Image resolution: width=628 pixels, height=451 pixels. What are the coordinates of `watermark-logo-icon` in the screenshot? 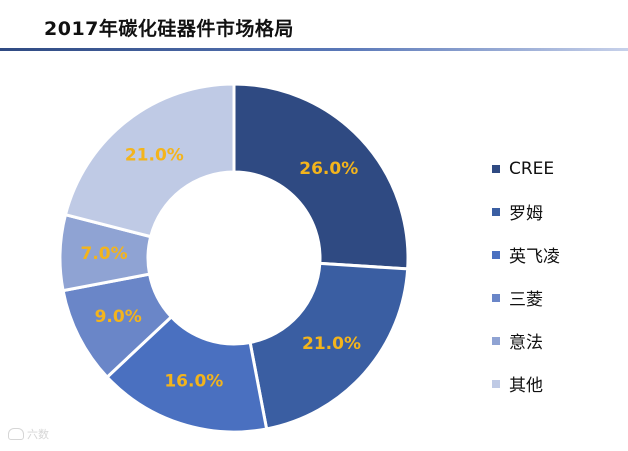 It's located at (16, 434).